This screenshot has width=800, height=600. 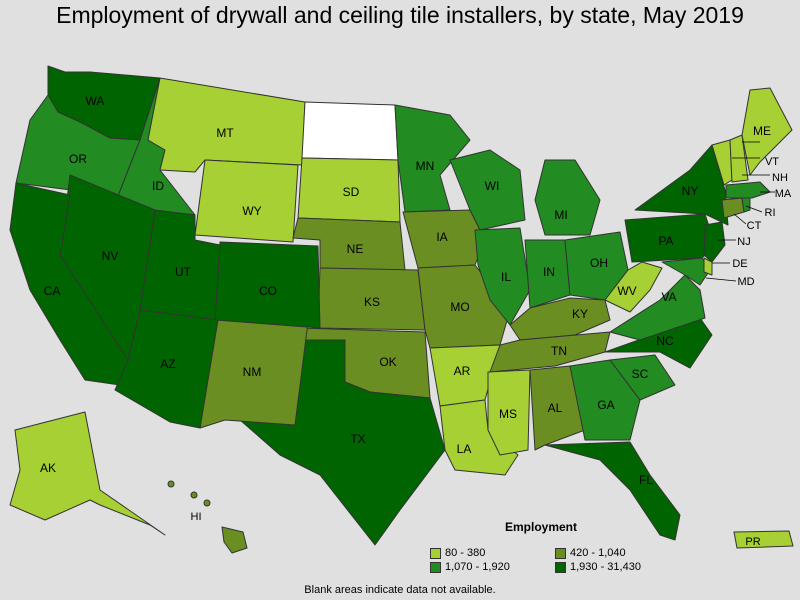 I want to click on legend-label-1: 80 - 380, so click(x=465, y=553).